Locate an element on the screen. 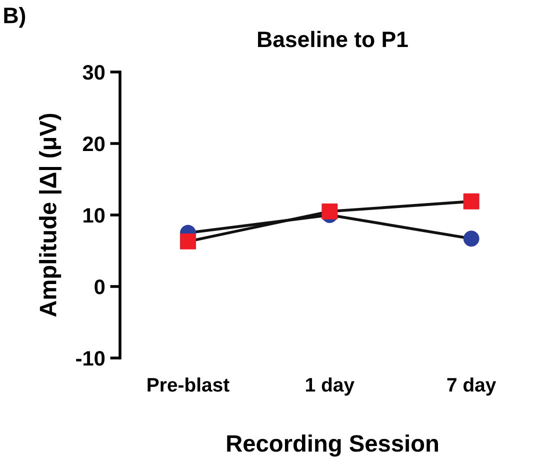 This screenshot has height=466, width=548. y-tick-label: 0 is located at coordinates (99, 287).